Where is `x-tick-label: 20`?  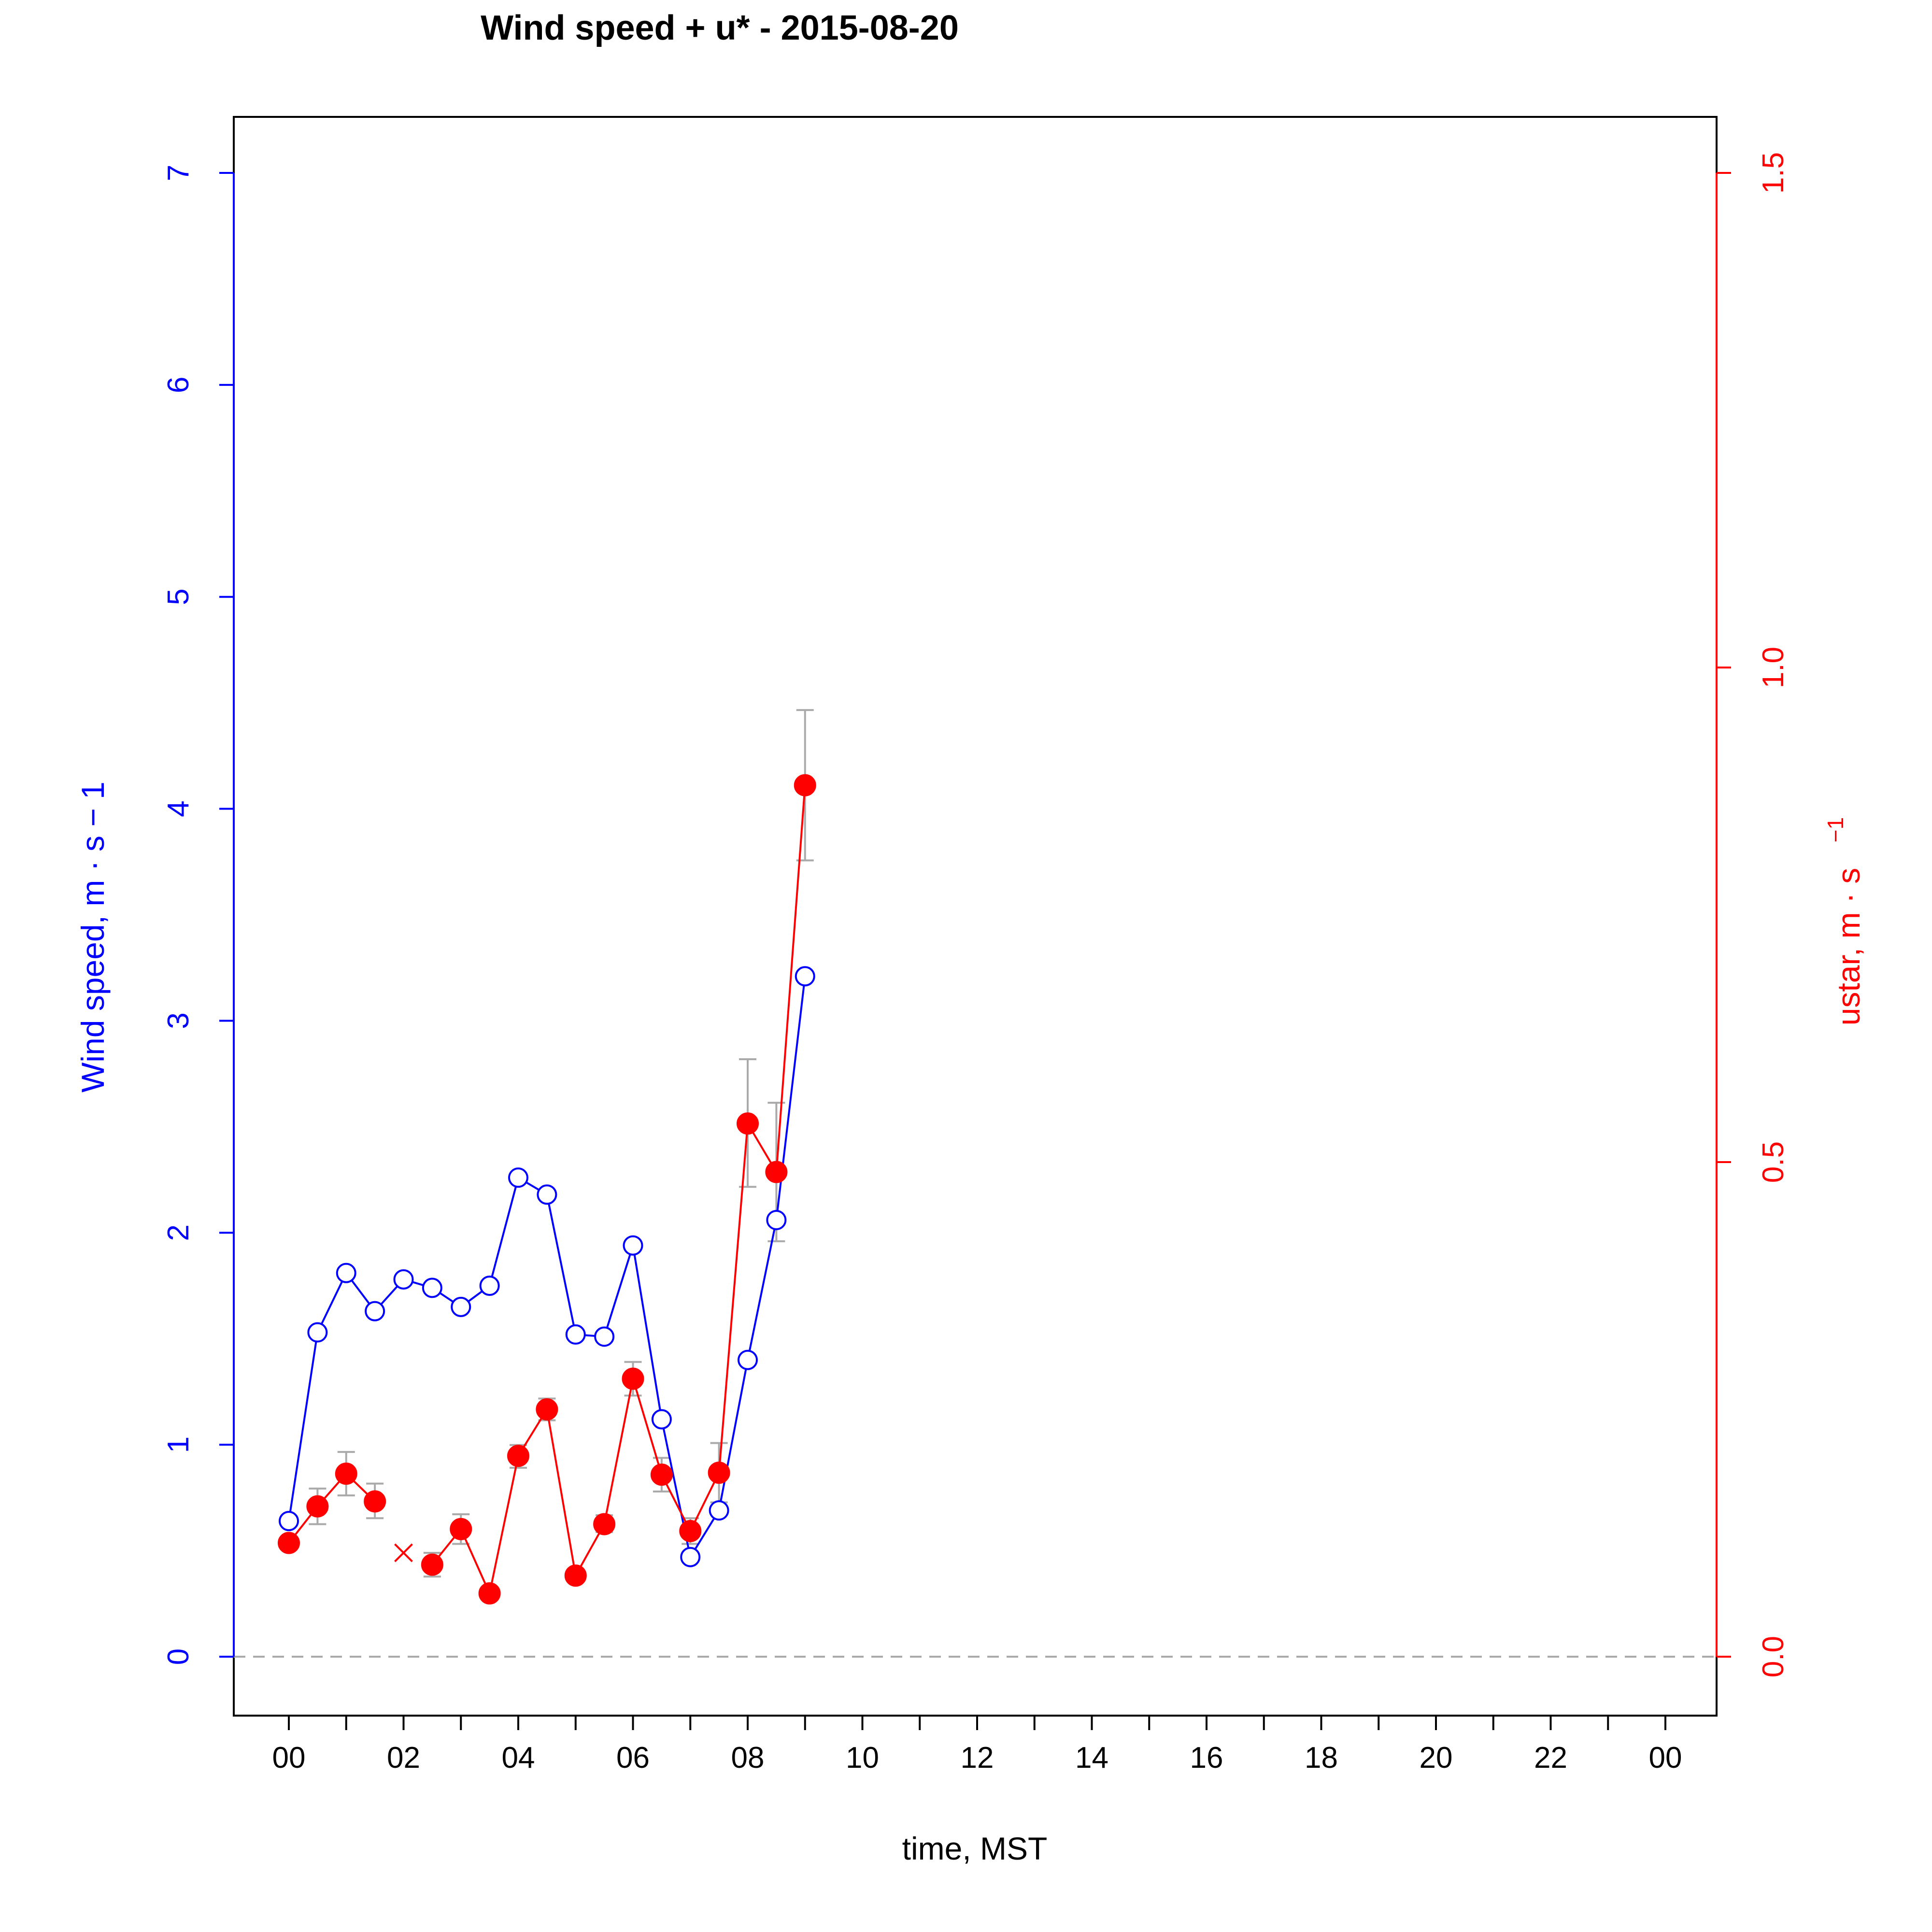 x-tick-label: 20 is located at coordinates (1436, 1758).